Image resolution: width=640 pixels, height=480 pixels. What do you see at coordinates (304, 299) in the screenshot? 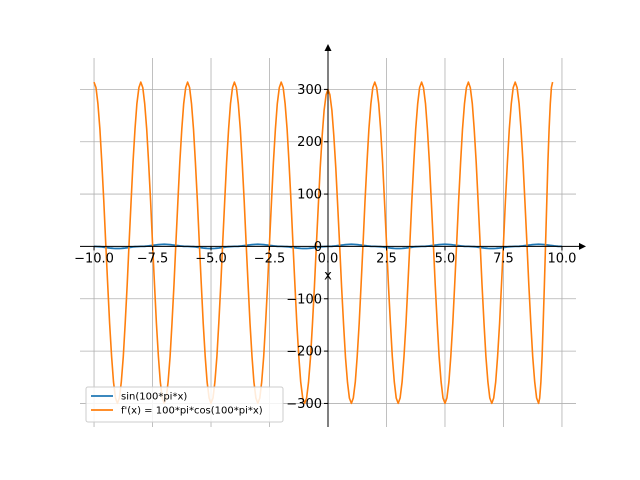
I see `y-tick-label-2: −100` at bounding box center [304, 299].